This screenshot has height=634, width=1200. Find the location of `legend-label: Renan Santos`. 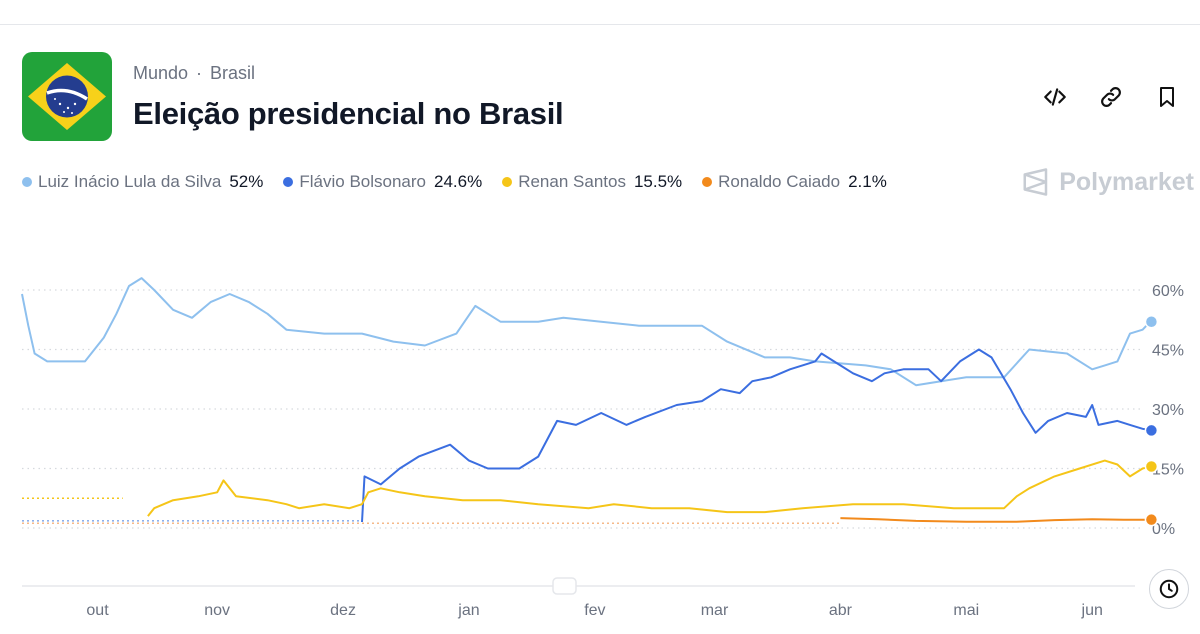

legend-label: Renan Santos is located at coordinates (572, 181).